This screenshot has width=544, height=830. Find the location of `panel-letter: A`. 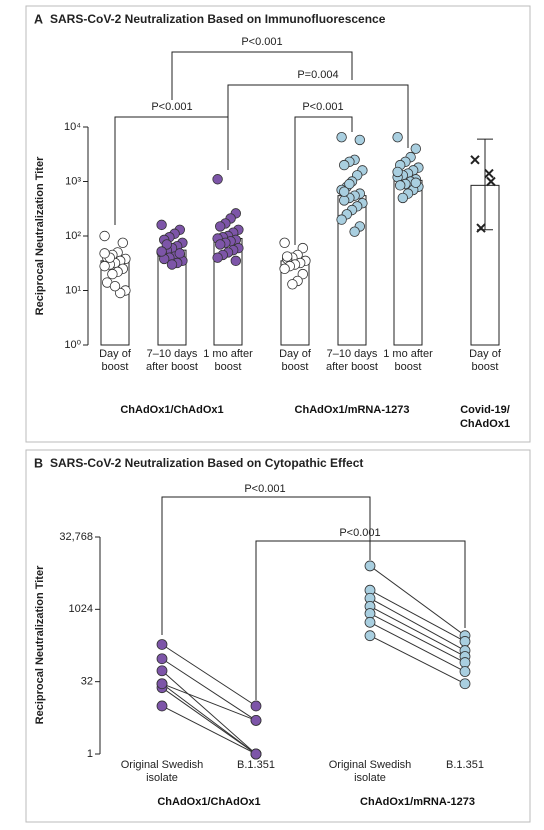

panel-letter: A is located at coordinates (38, 19).